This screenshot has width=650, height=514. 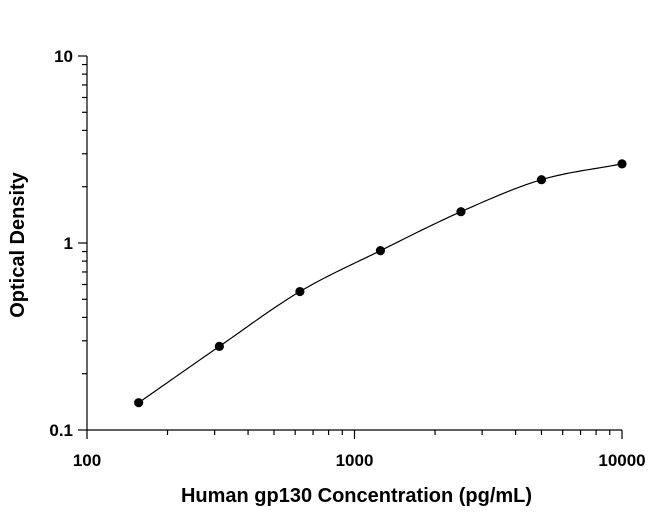 I want to click on x-tick-label: 10000, so click(x=621, y=460).